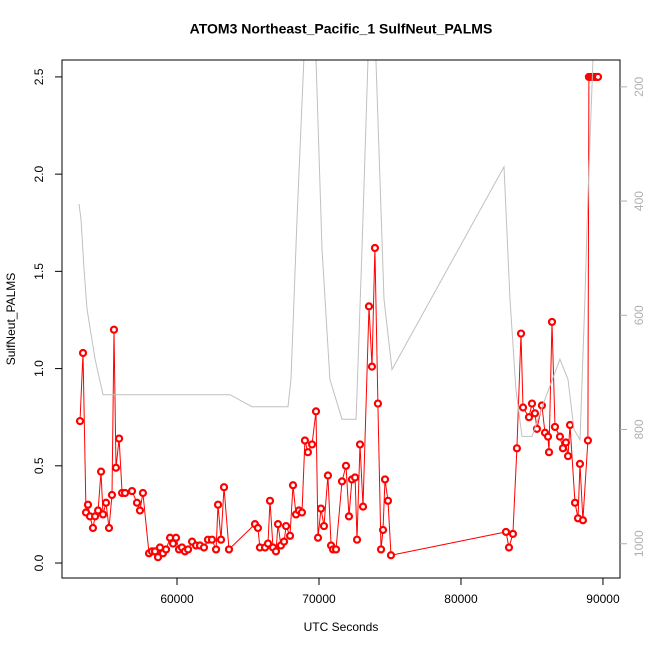 The image size is (650, 650). Describe the element at coordinates (11, 319) in the screenshot. I see `y-axis-label: SulfNeut_PALMS` at that location.